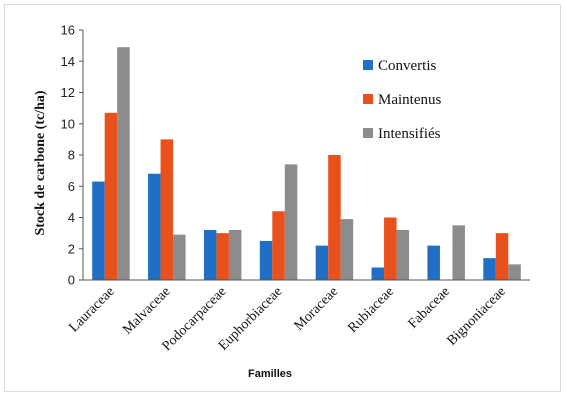 The width and height of the screenshot is (567, 398). Describe the element at coordinates (371, 310) in the screenshot. I see `x-tick-label: Rubiaceae` at that location.